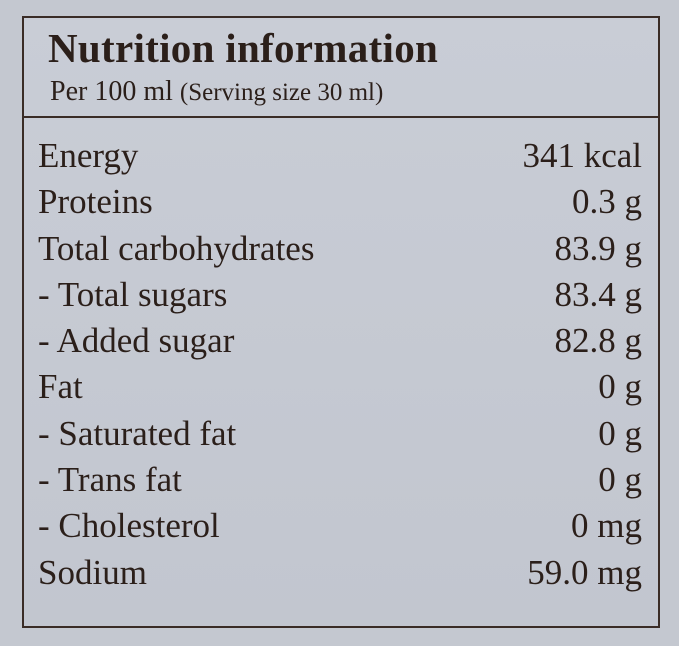  Describe the element at coordinates (340, 390) in the screenshot. I see `nutrient-row: Fat 0 g` at that location.